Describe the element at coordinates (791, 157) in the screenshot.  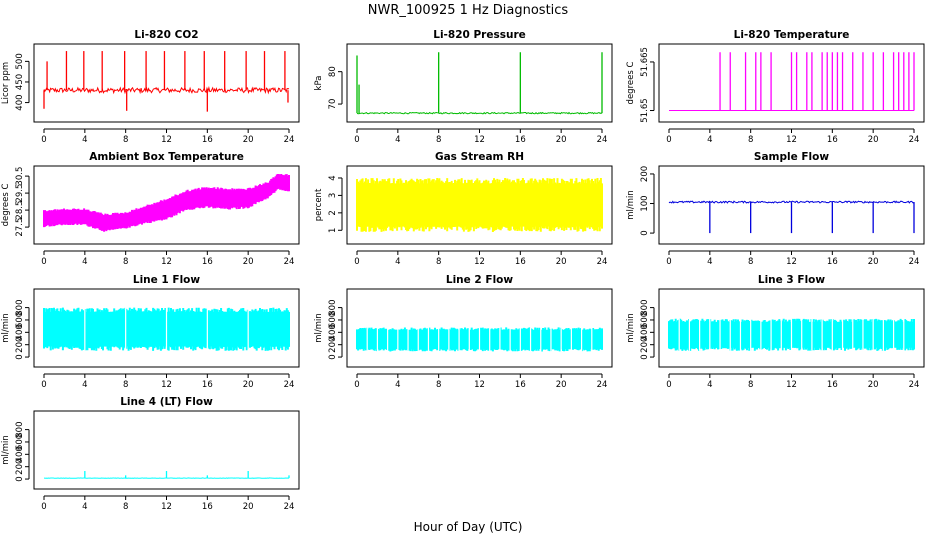
I see `panel-title: Sample Flow` at that location.